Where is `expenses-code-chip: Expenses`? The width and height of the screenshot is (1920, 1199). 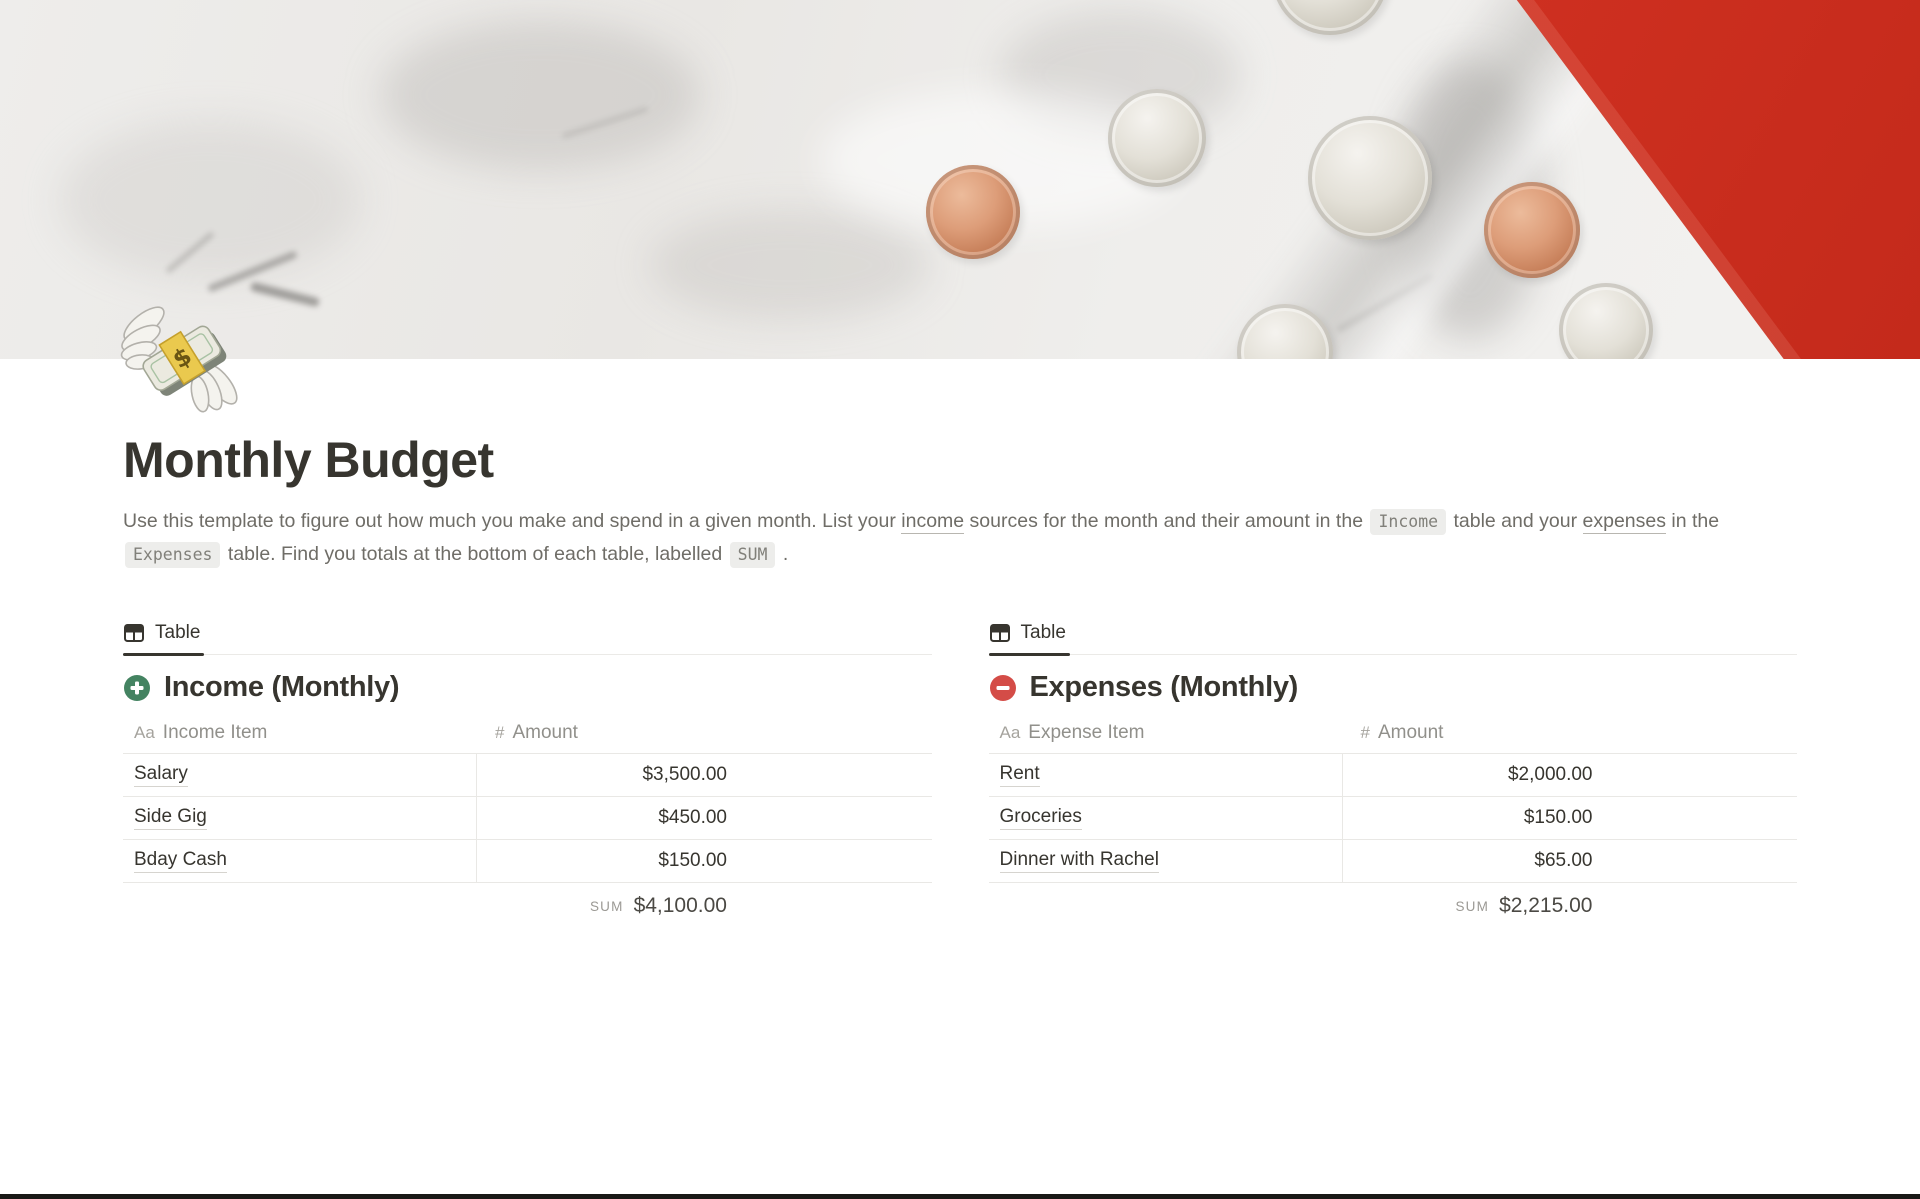
expenses-code-chip: Expenses is located at coordinates (173, 555).